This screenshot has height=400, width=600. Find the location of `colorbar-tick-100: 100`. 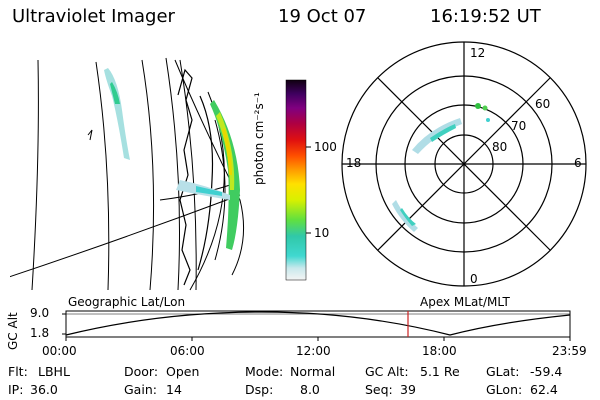

colorbar-tick-100: 100 is located at coordinates (325, 147).